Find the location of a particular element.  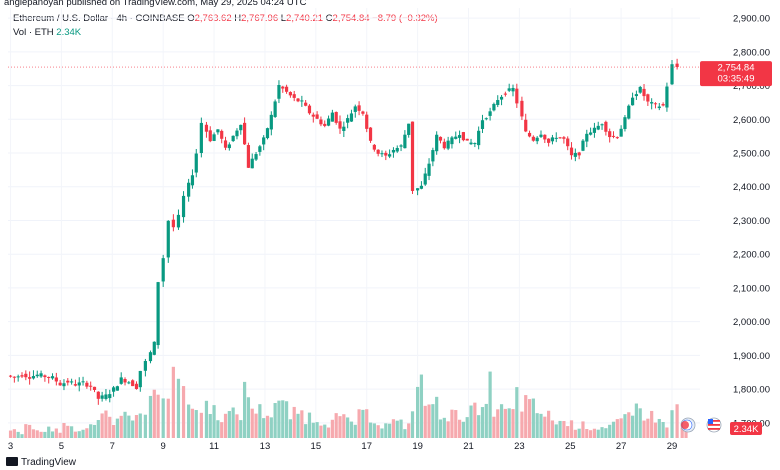

time-axis: 3 5 7 9 11 13 15 17 19 21 23 25 27 29 is located at coordinates (342, 446).